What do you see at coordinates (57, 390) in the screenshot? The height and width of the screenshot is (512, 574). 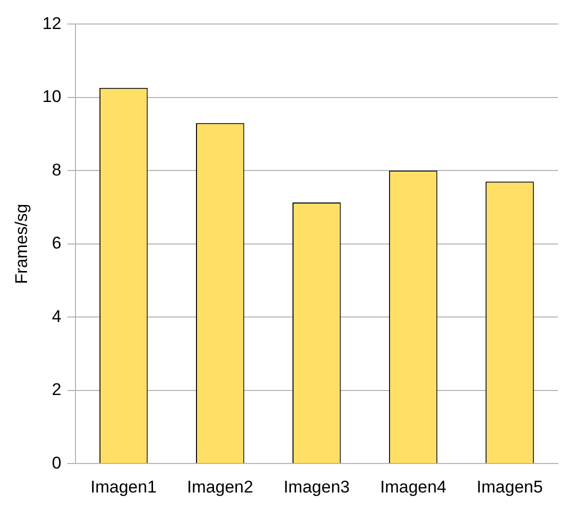 I see `y-tick-label: 2` at bounding box center [57, 390].